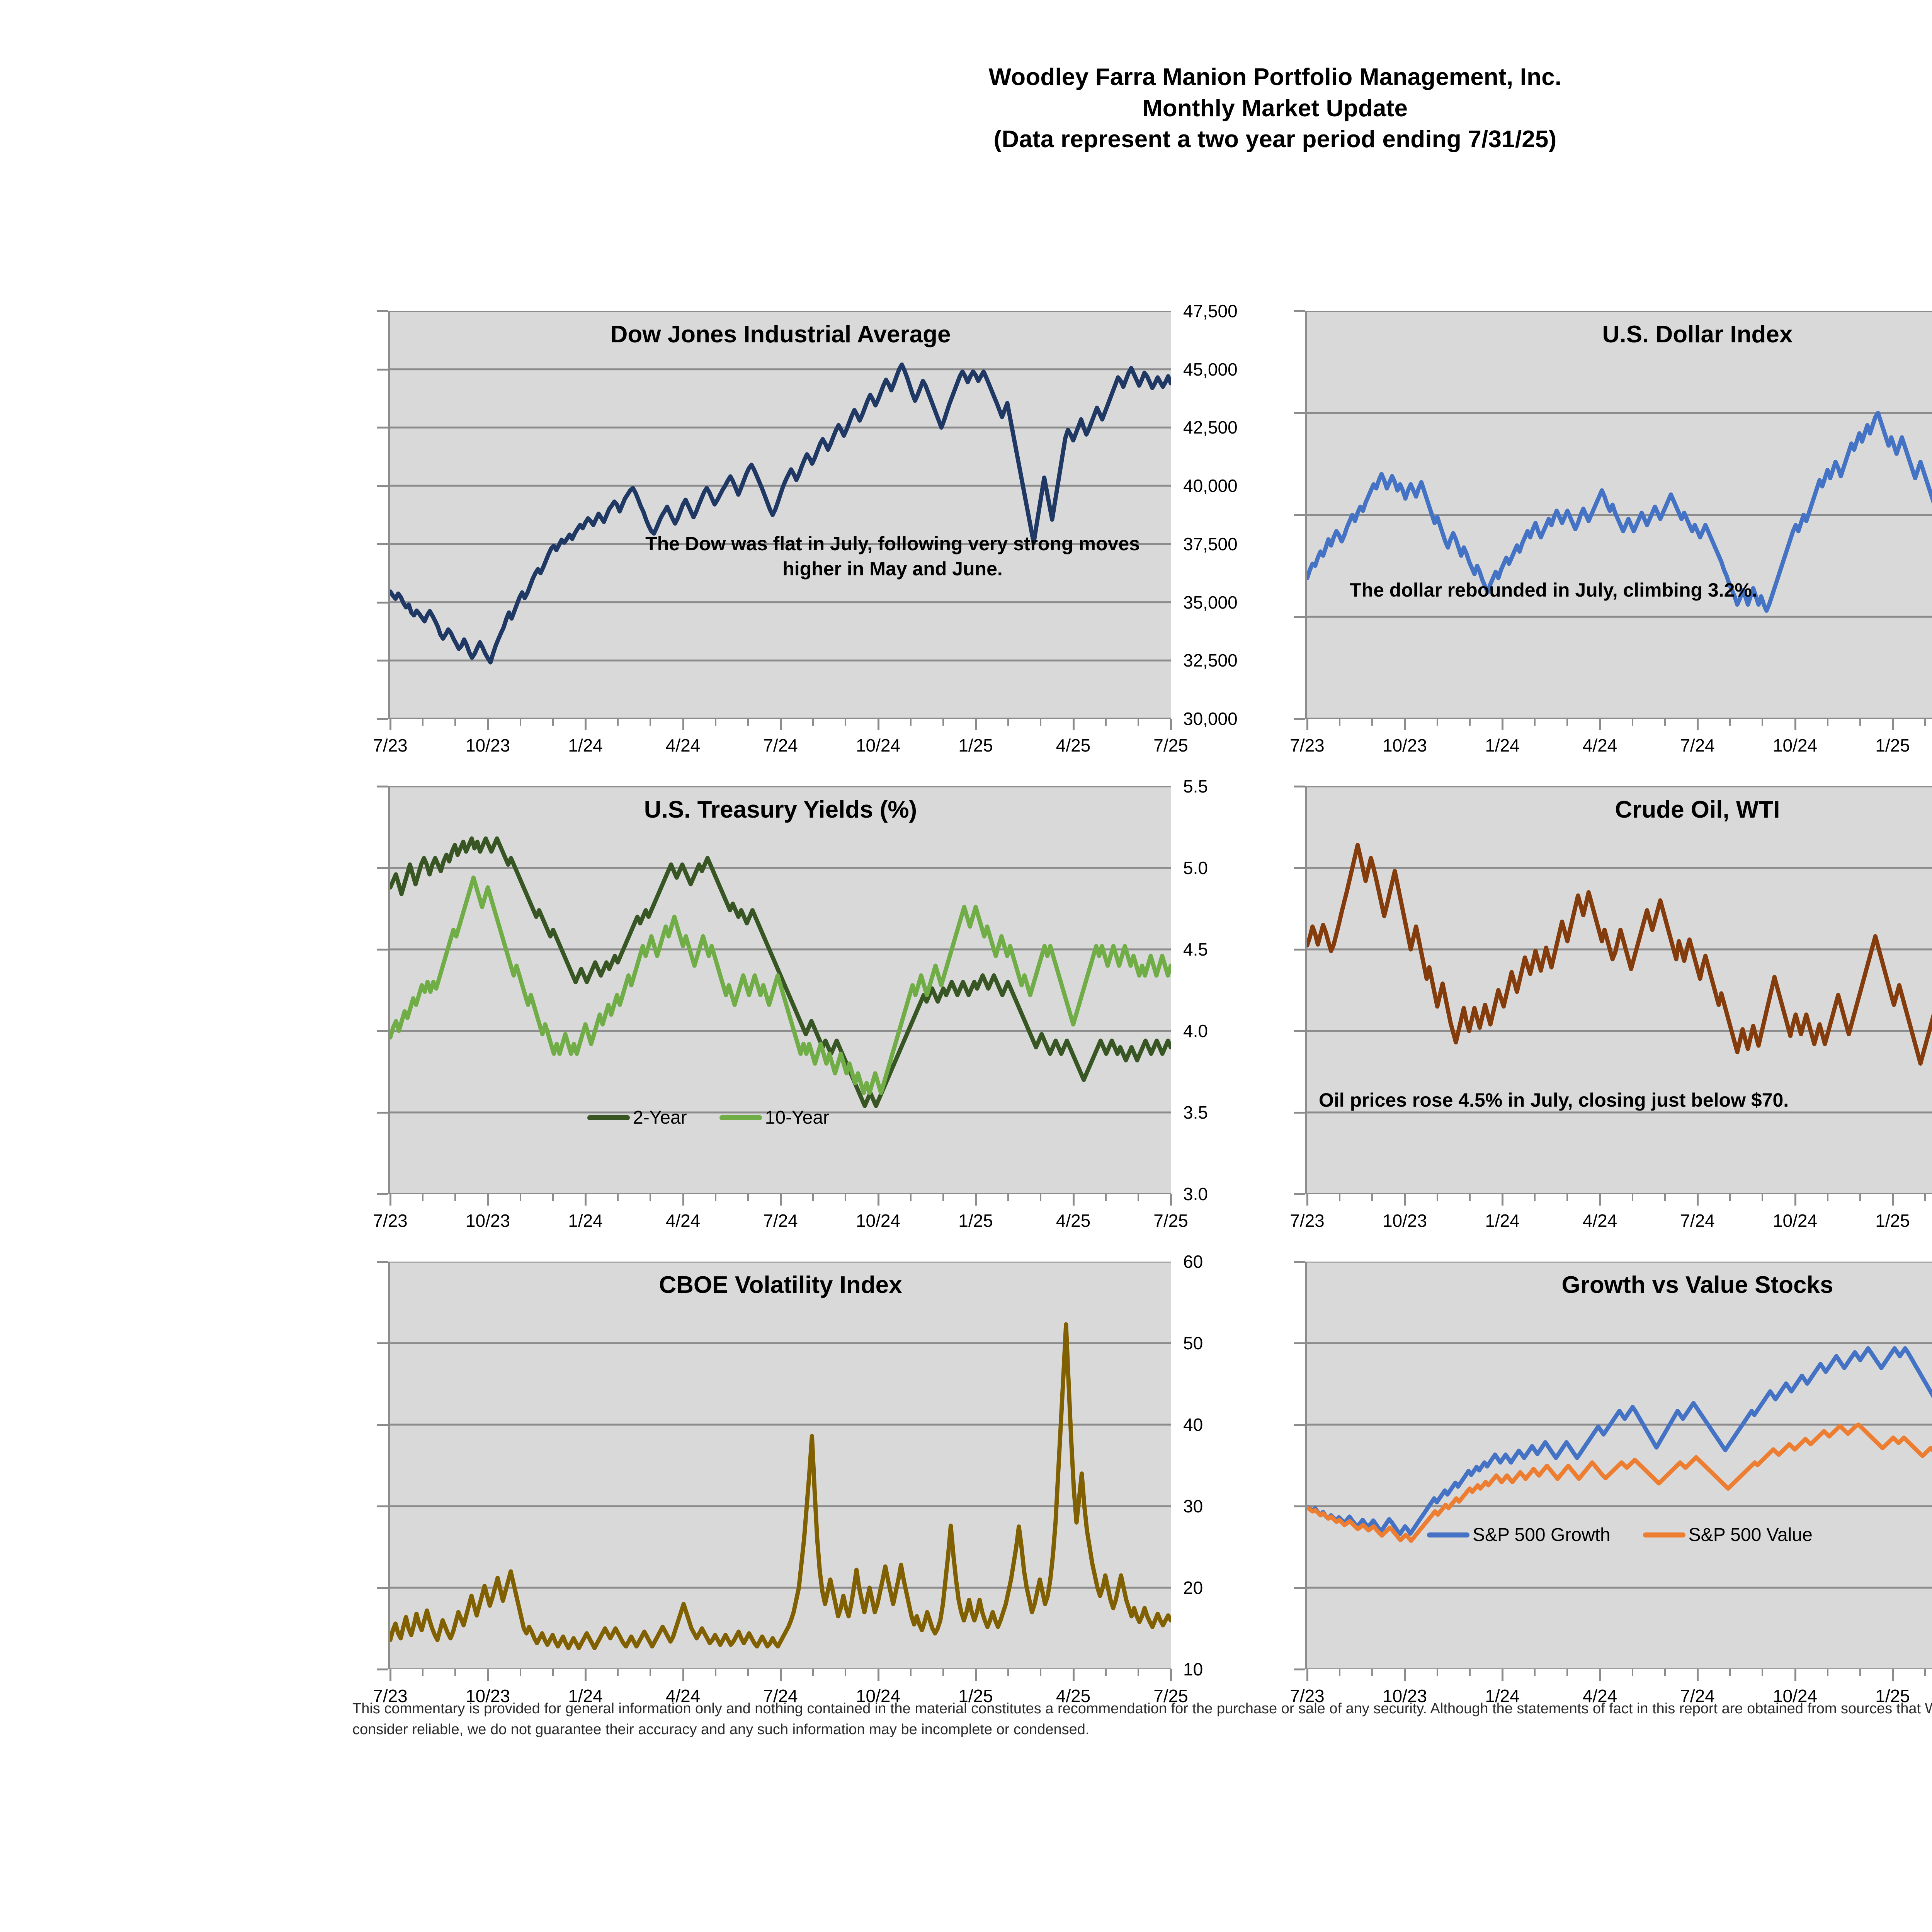 The image size is (1932, 1932). I want to click on legend-label: S&P 500 Value, so click(1751, 1535).